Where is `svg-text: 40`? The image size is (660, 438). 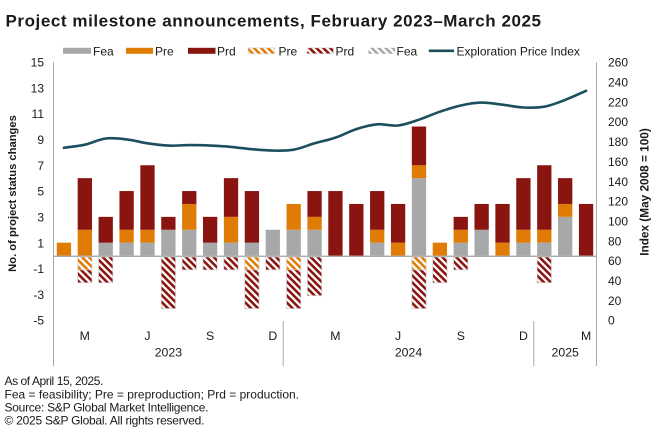
svg-text: 40 is located at coordinates (615, 281).